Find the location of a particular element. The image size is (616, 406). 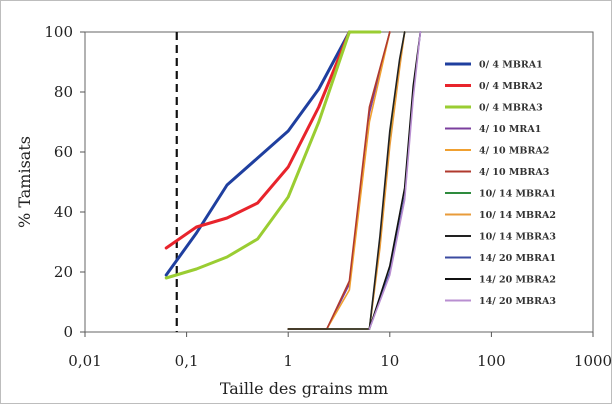

legend-label: 4/ 10 MRA1 is located at coordinates (510, 129).